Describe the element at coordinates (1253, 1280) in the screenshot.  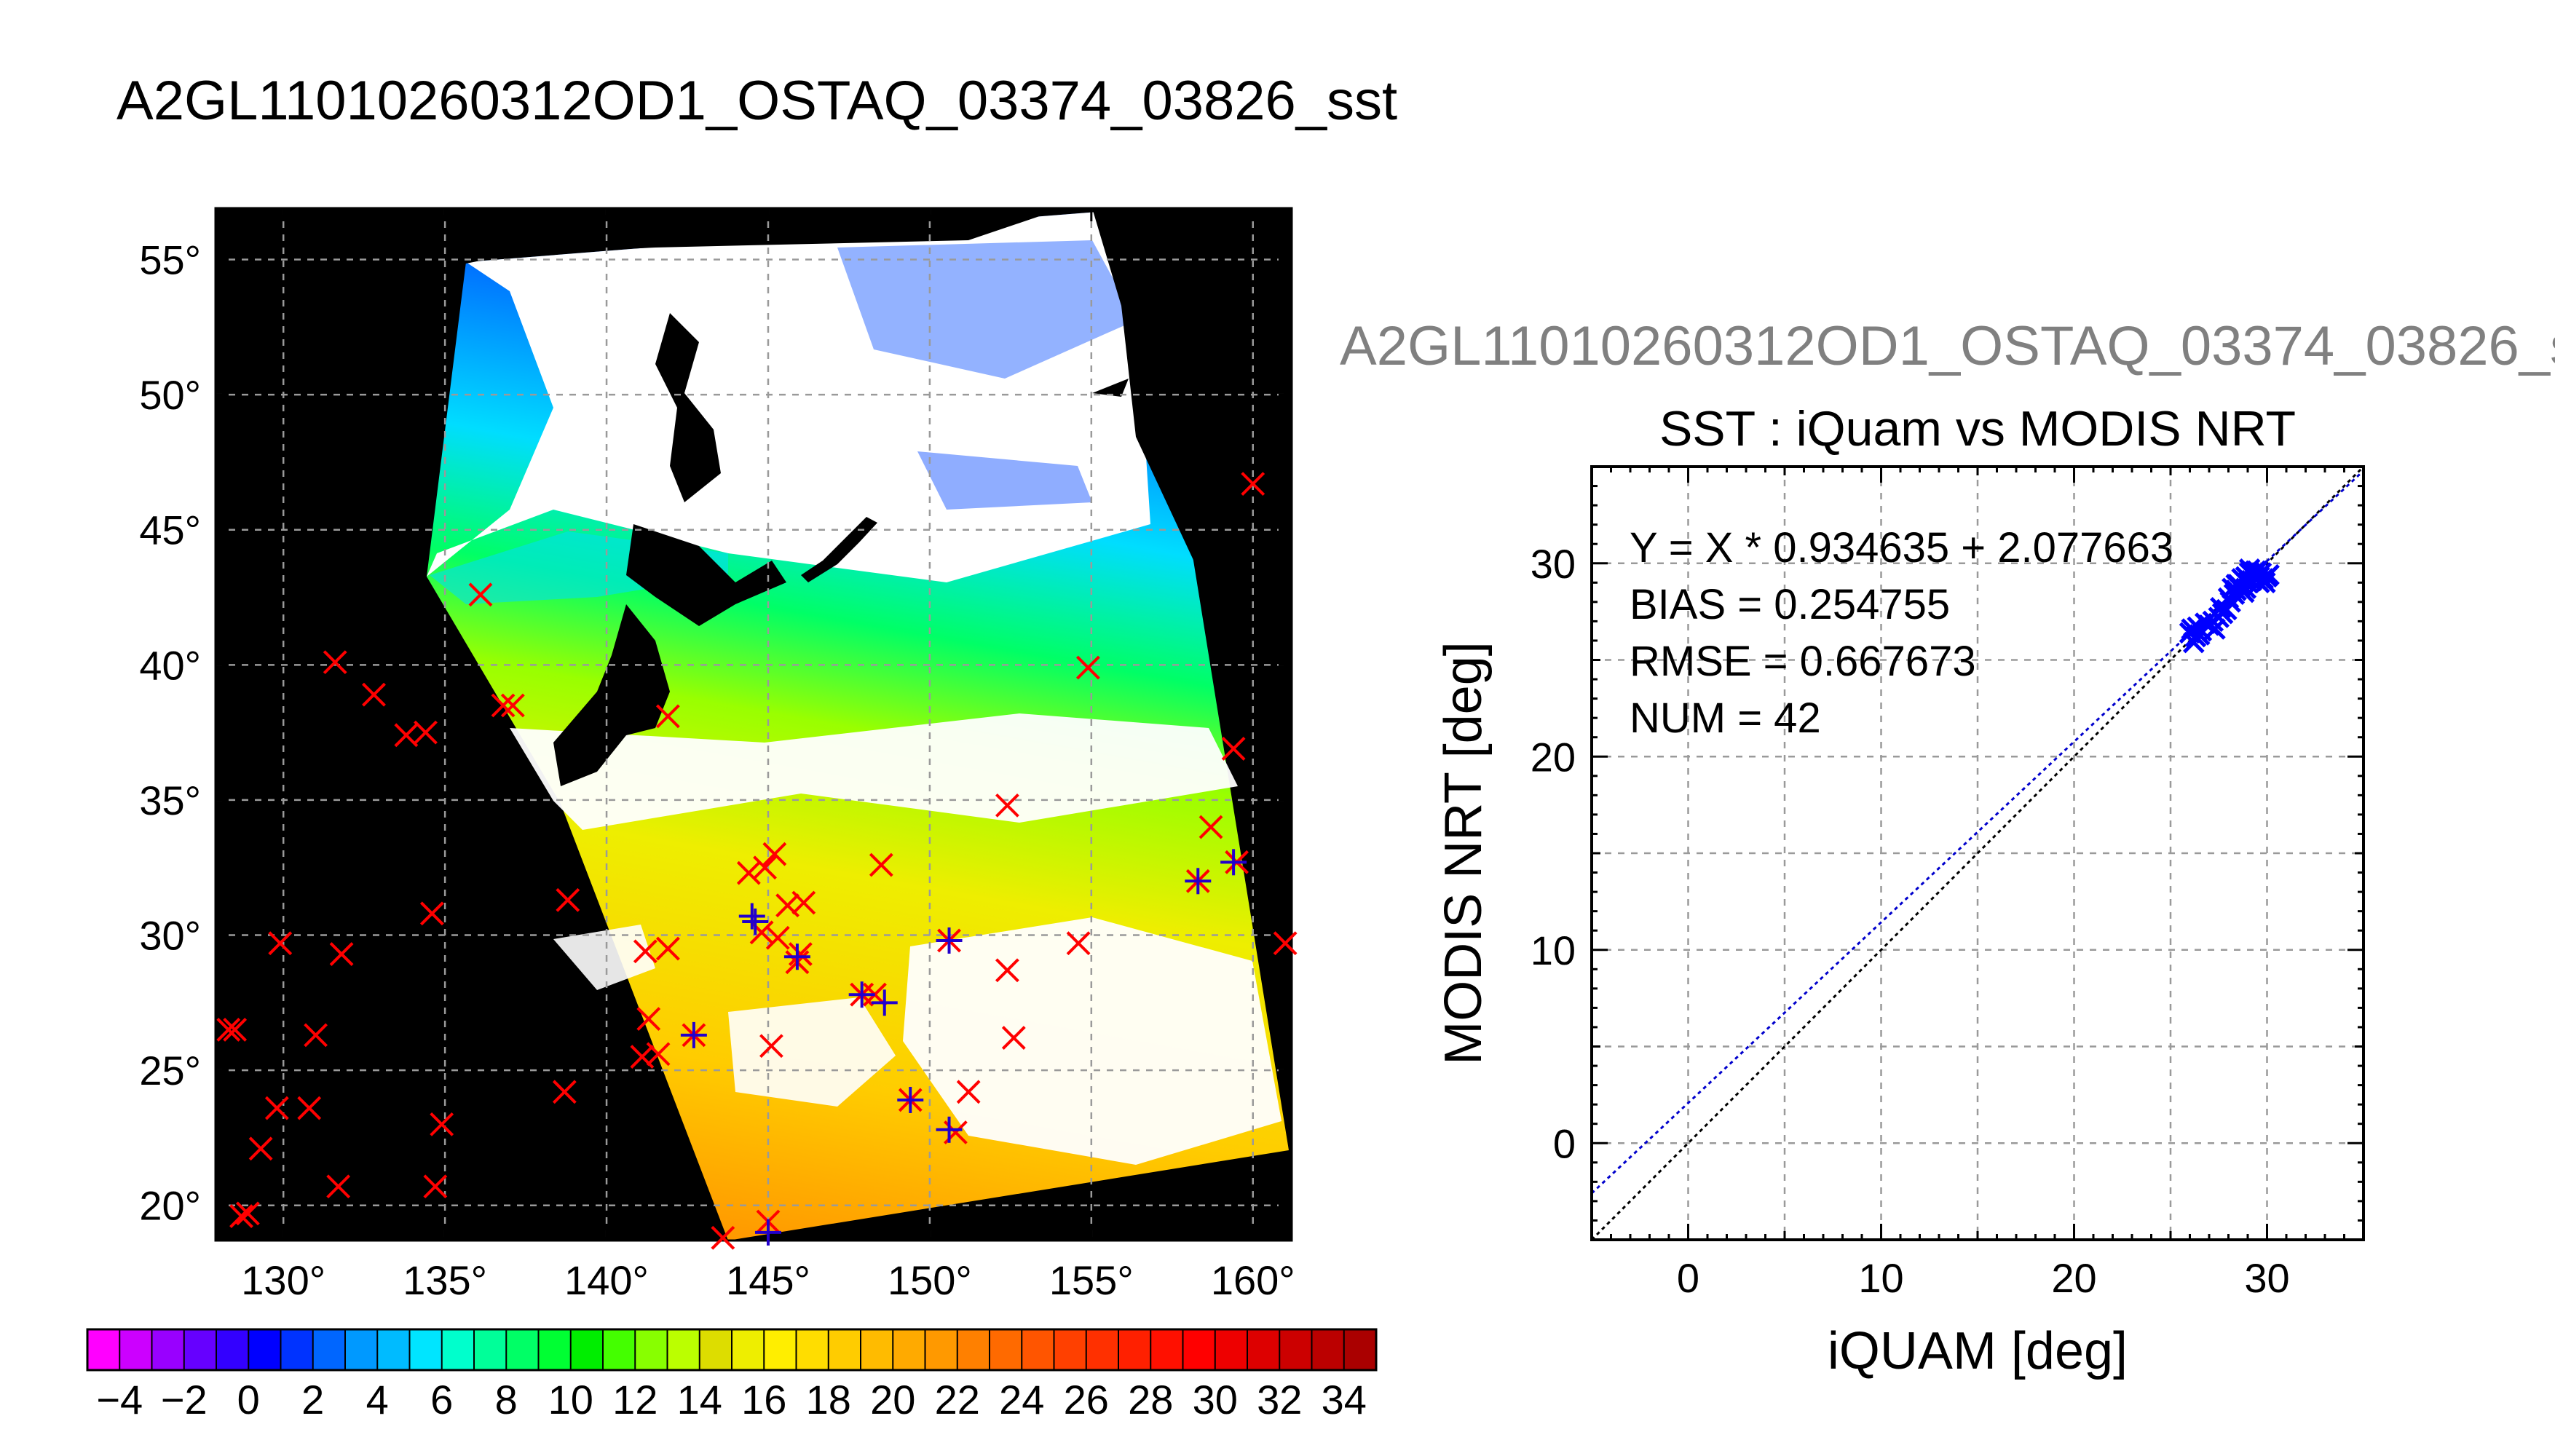
I see `map-lon-label: 160°` at that location.